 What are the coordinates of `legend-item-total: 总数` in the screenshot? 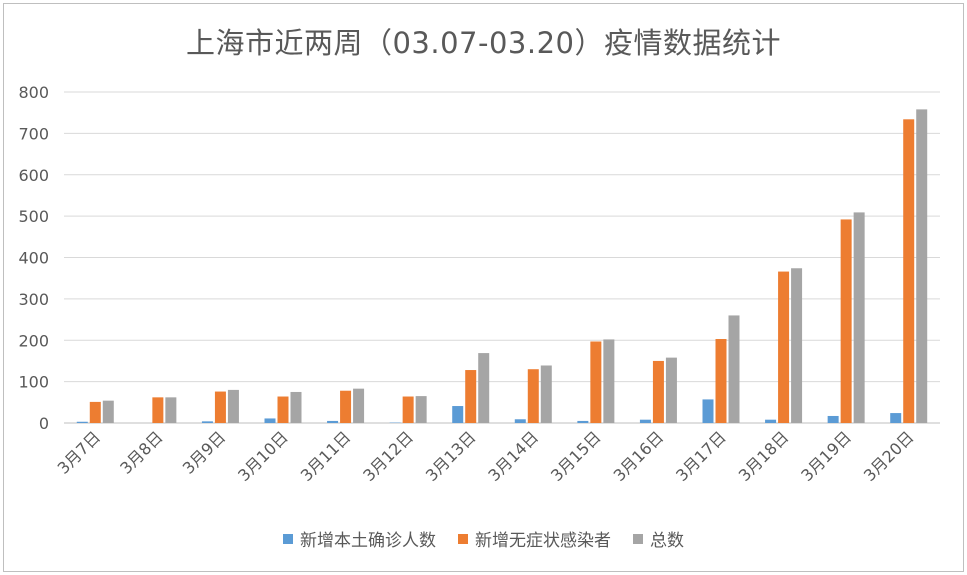 It's located at (658, 538).